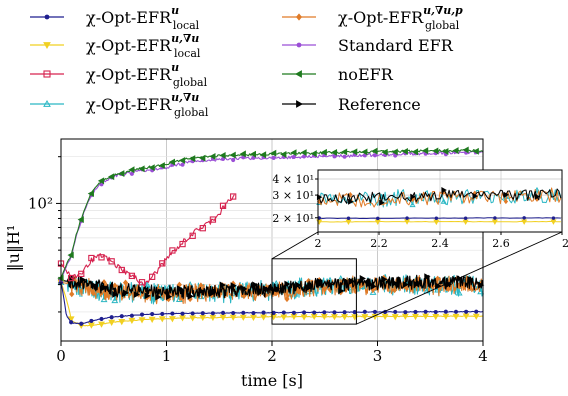 The image size is (568, 396). What do you see at coordinates (565, 243) in the screenshot?
I see `inset-x-tick-label-2-8: 2.8` at bounding box center [565, 243].